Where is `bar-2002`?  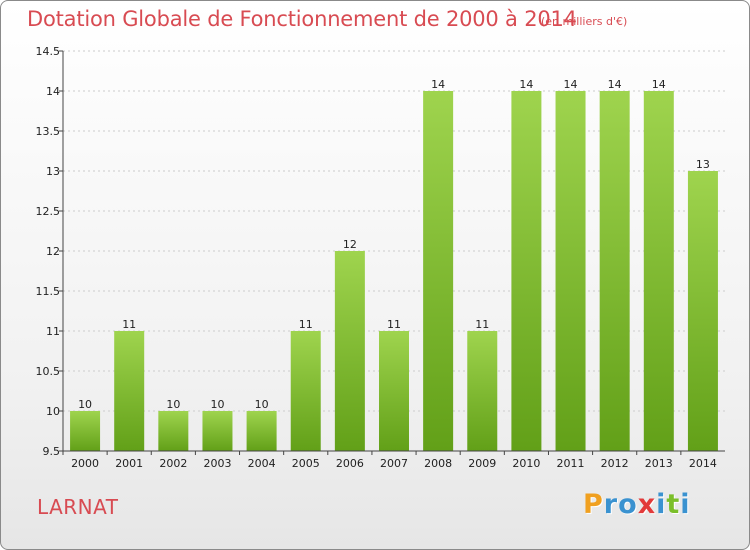 bar-2002 is located at coordinates (173, 431).